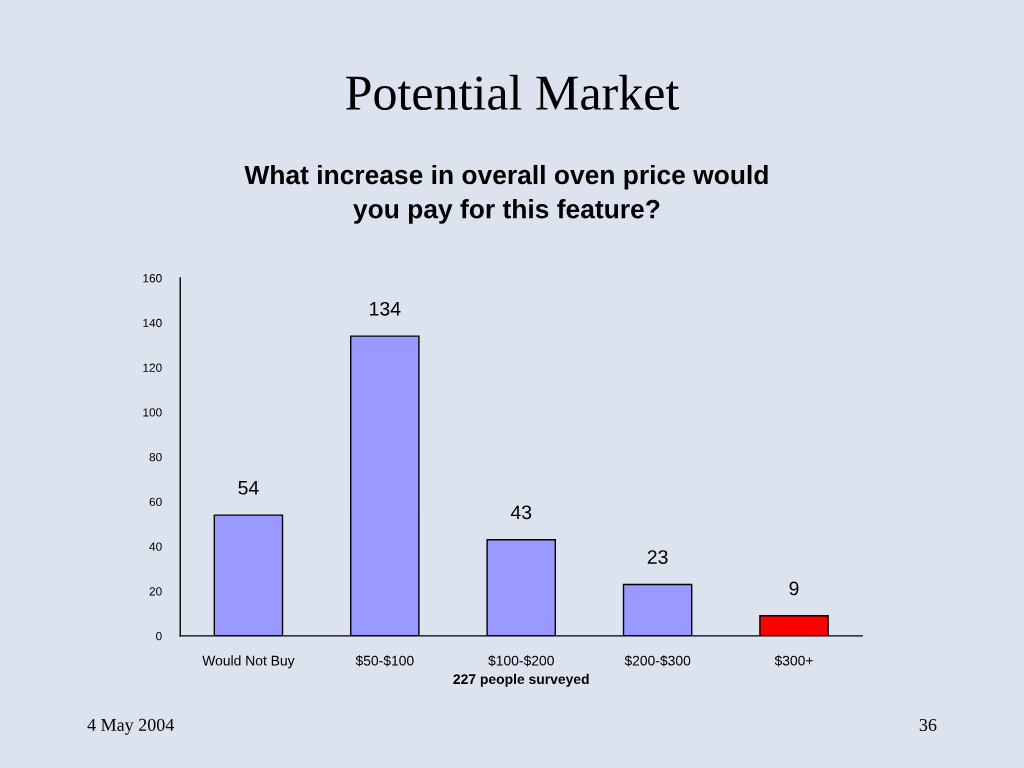  Describe the element at coordinates (513, 92) in the screenshot. I see `chart-title: Potential Market` at that location.